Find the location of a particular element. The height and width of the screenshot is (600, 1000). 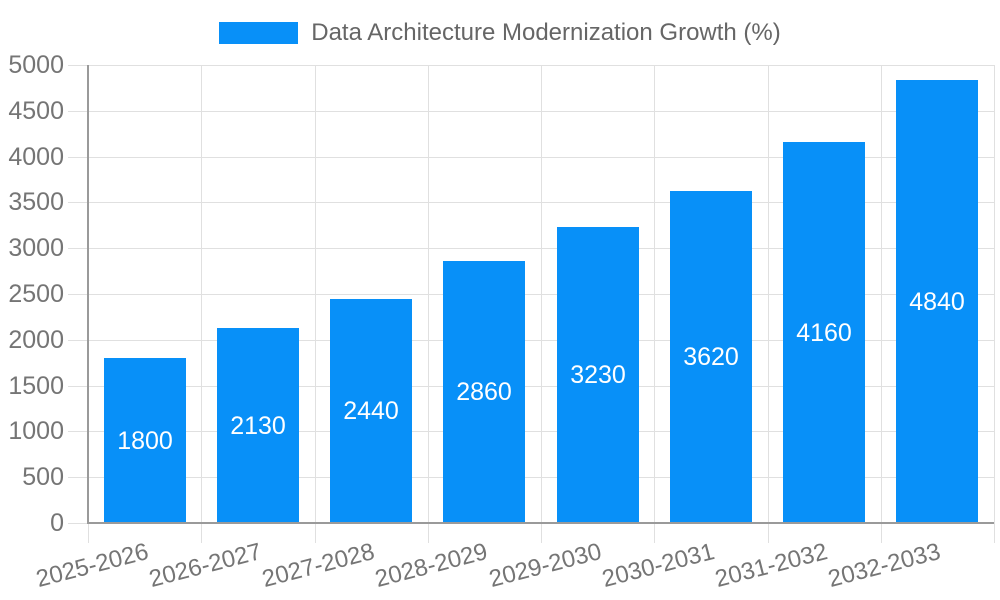

bar-value-label: 2860 is located at coordinates (484, 392).